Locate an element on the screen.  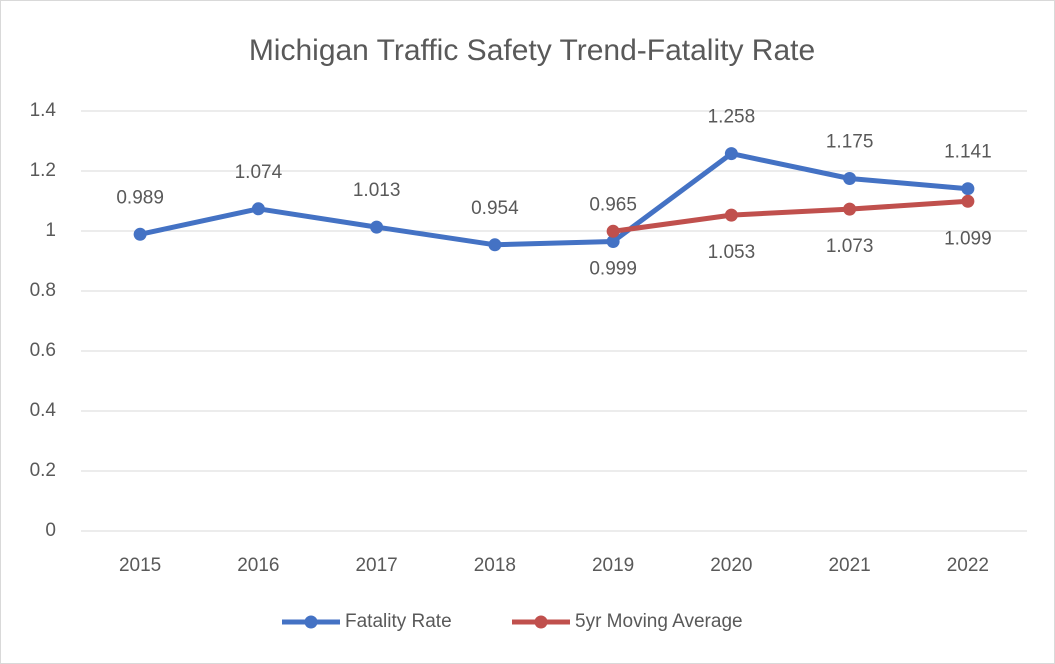
y-tick-label: 1.4 is located at coordinates (43, 110).